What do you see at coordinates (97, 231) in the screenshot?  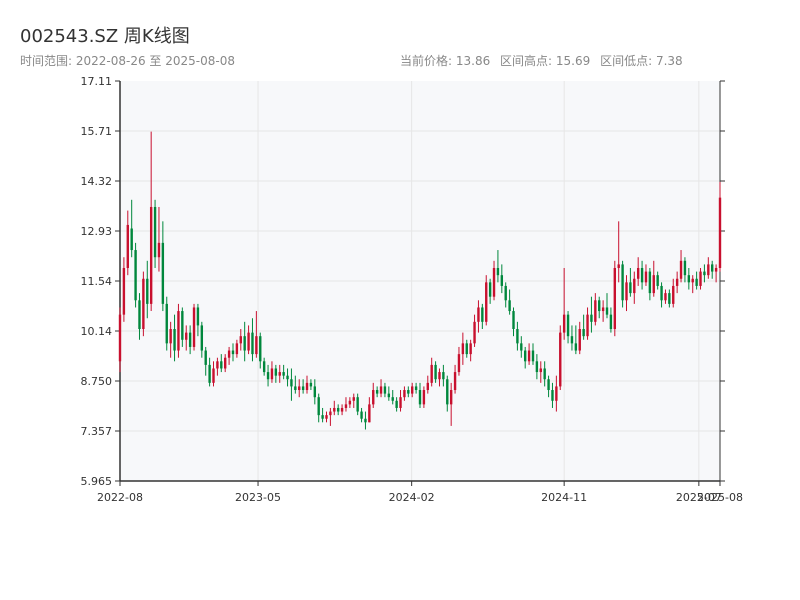 I see `y-tick-label: 12.93` at bounding box center [97, 231].